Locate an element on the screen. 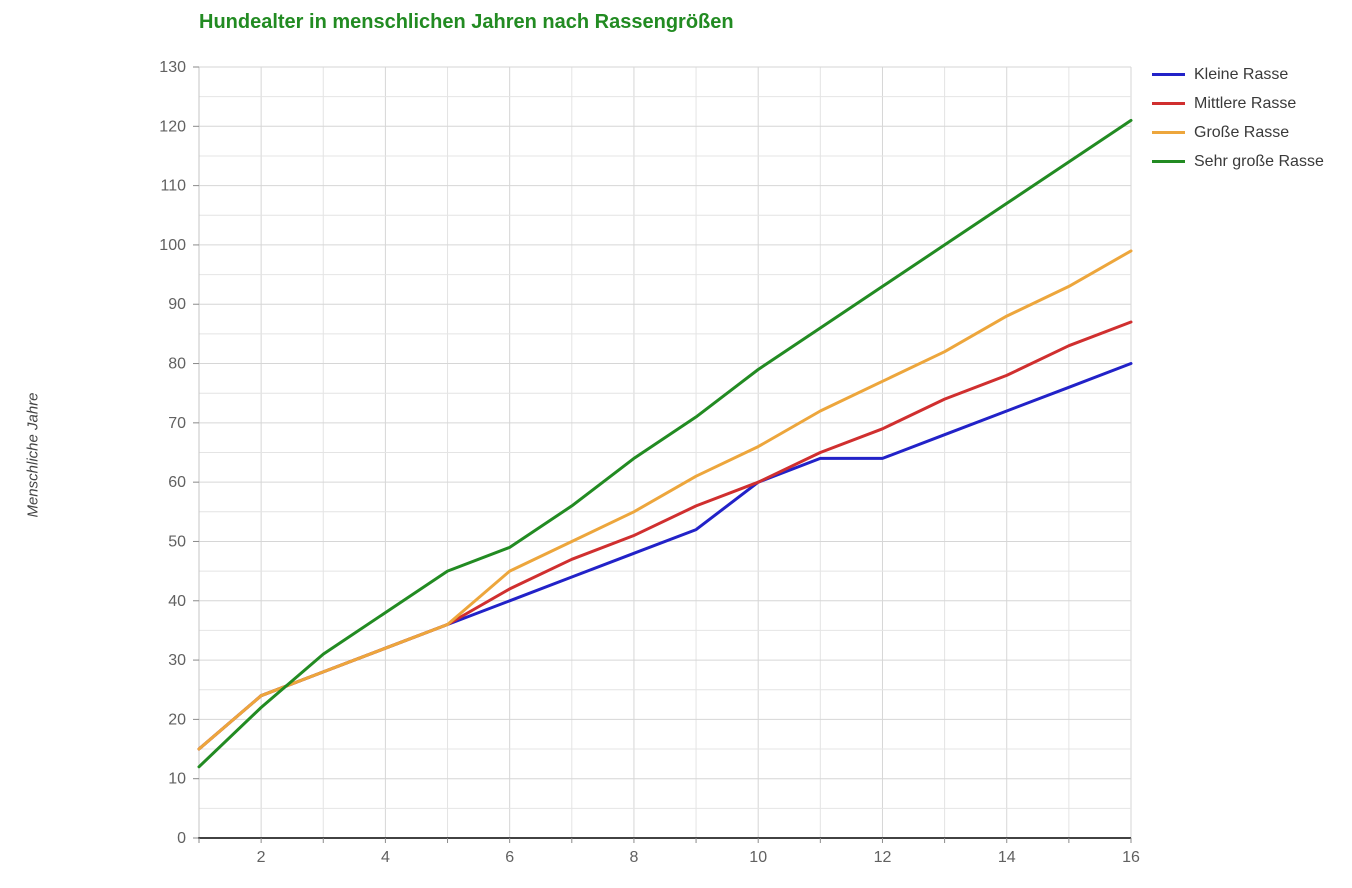 The height and width of the screenshot is (888, 1352). y-tick-label: 110 is located at coordinates (173, 186).